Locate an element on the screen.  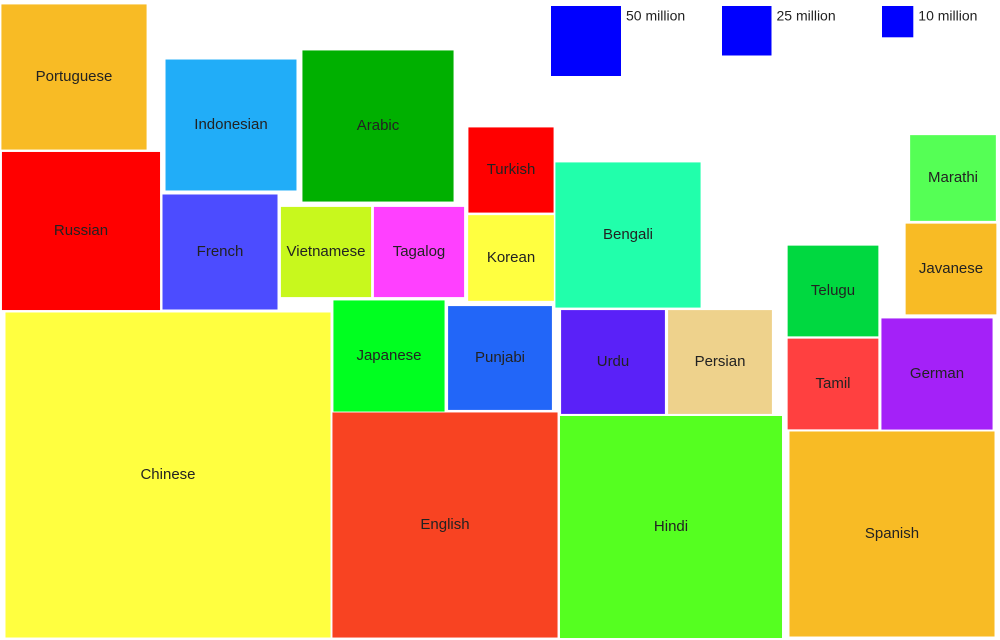
language-label: Korean is located at coordinates (511, 257).